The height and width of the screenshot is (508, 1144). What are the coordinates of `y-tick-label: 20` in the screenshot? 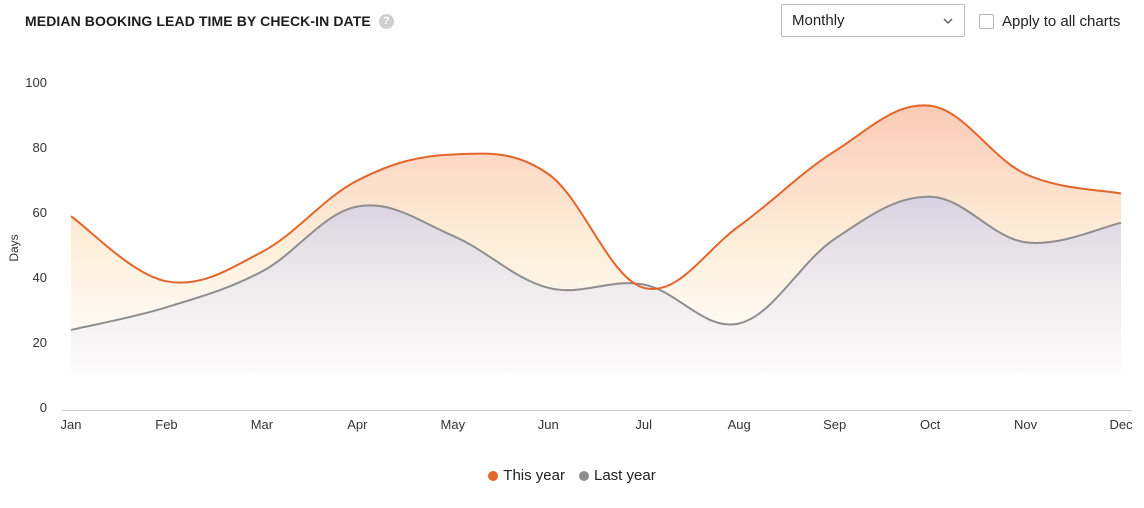 It's located at (40, 342).